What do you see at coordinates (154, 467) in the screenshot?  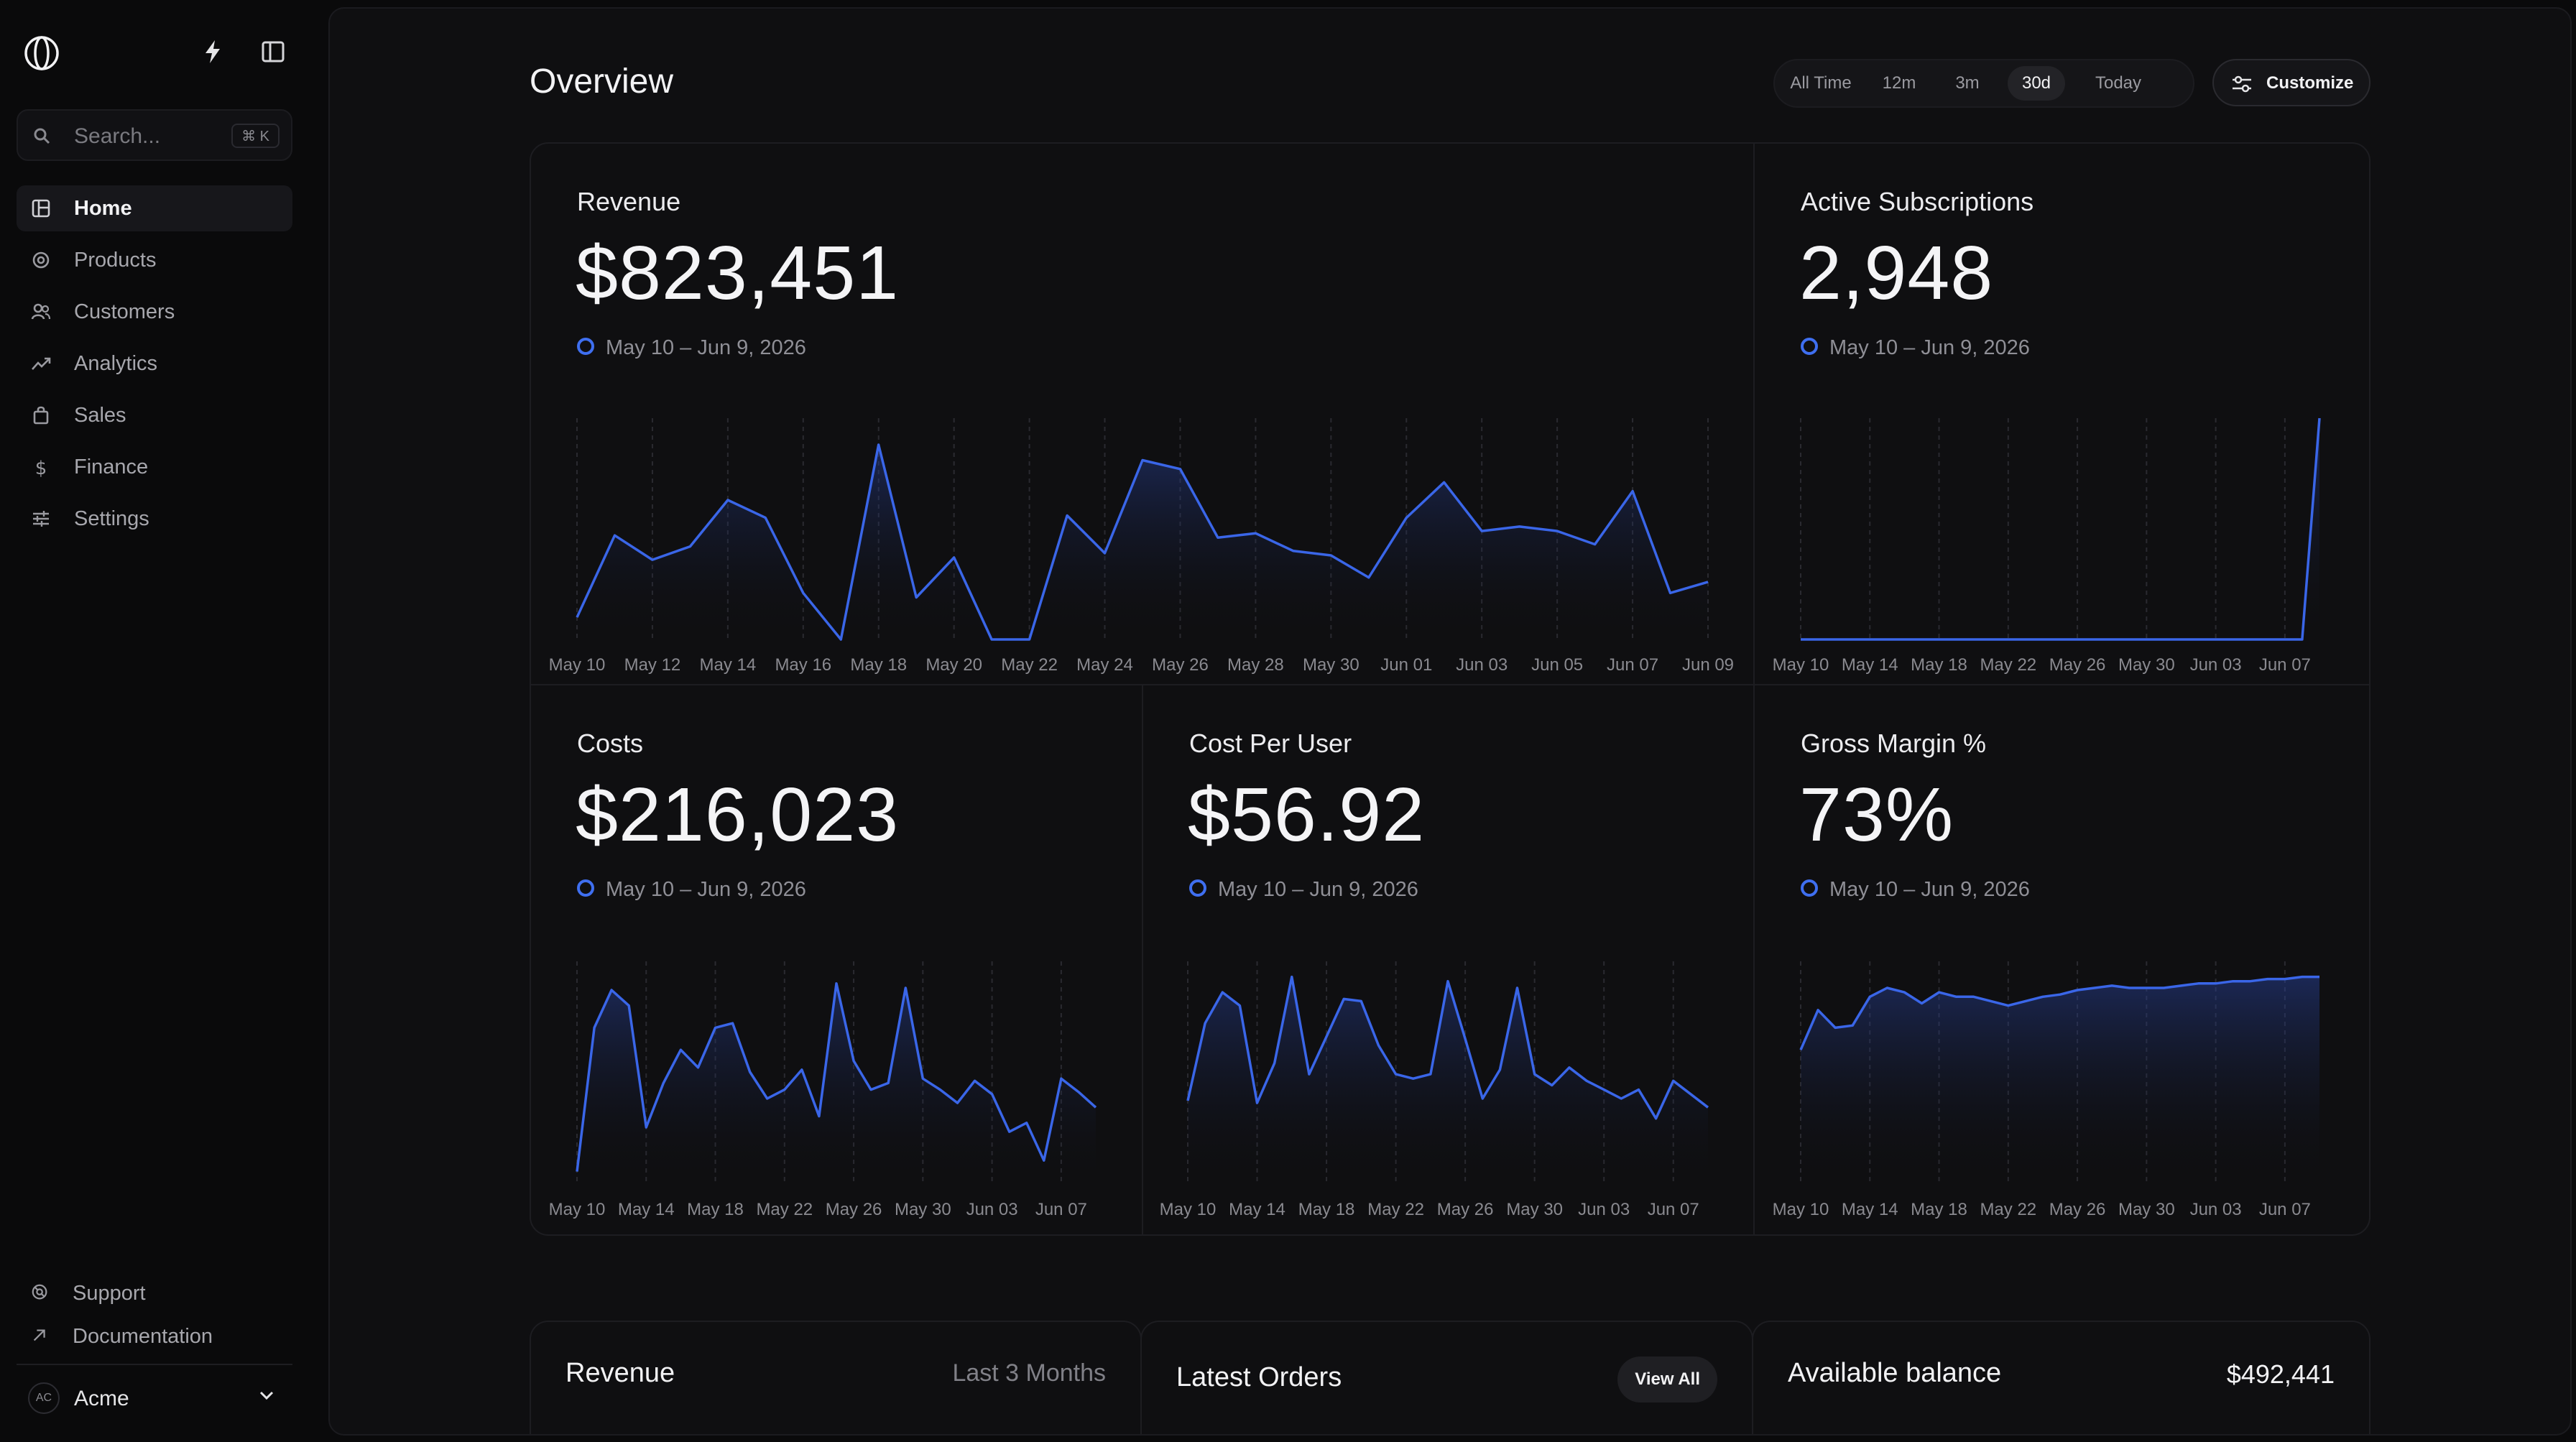 I see `sidebar-item-finance: $ Finance` at bounding box center [154, 467].